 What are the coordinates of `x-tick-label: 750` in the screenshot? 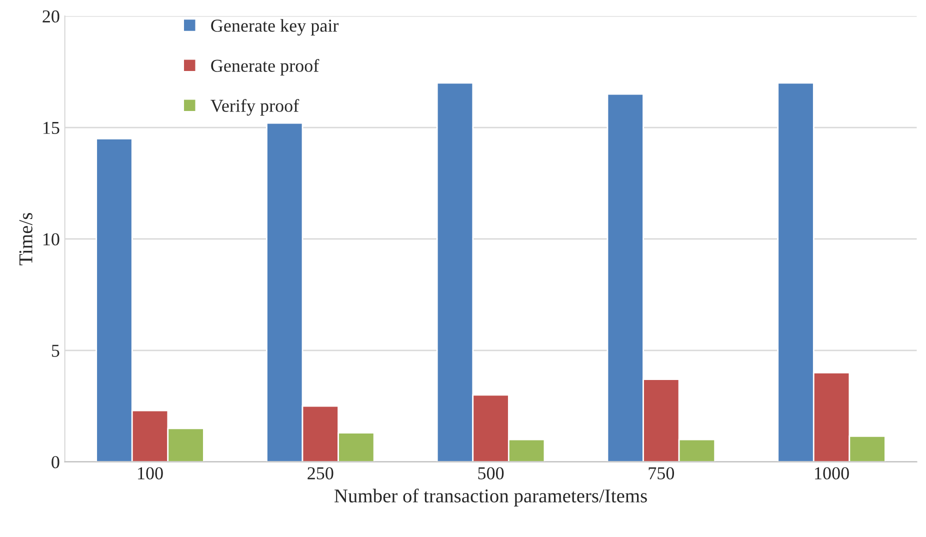 It's located at (661, 473).